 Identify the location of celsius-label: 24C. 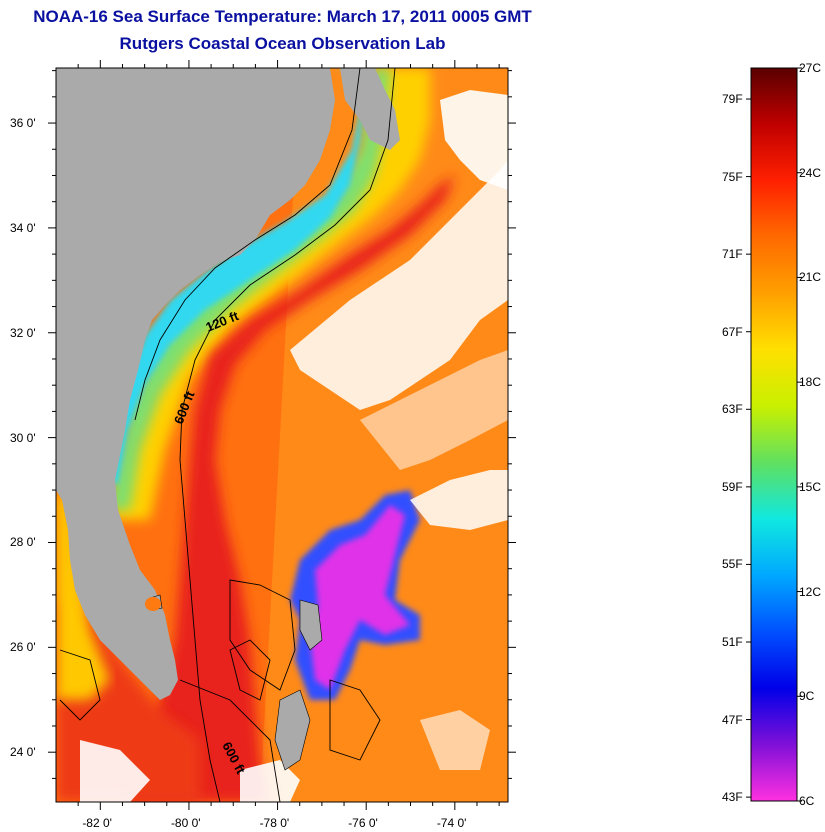
(810, 172).